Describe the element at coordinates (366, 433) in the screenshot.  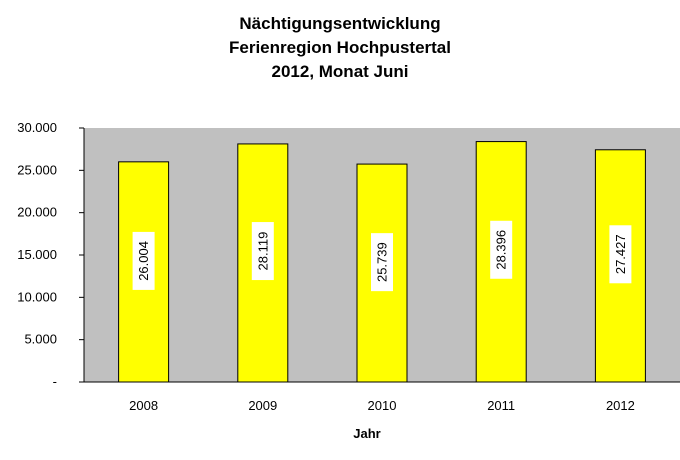
I see `x-axis-title: Jahr` at that location.